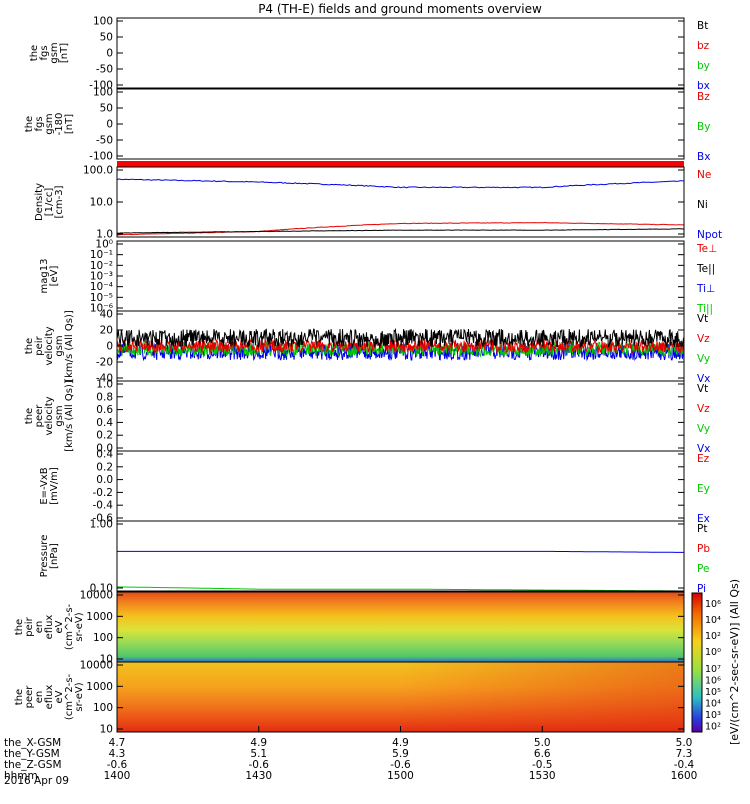  Describe the element at coordinates (59, 124) in the screenshot. I see `y-axis-label: -180` at that location.